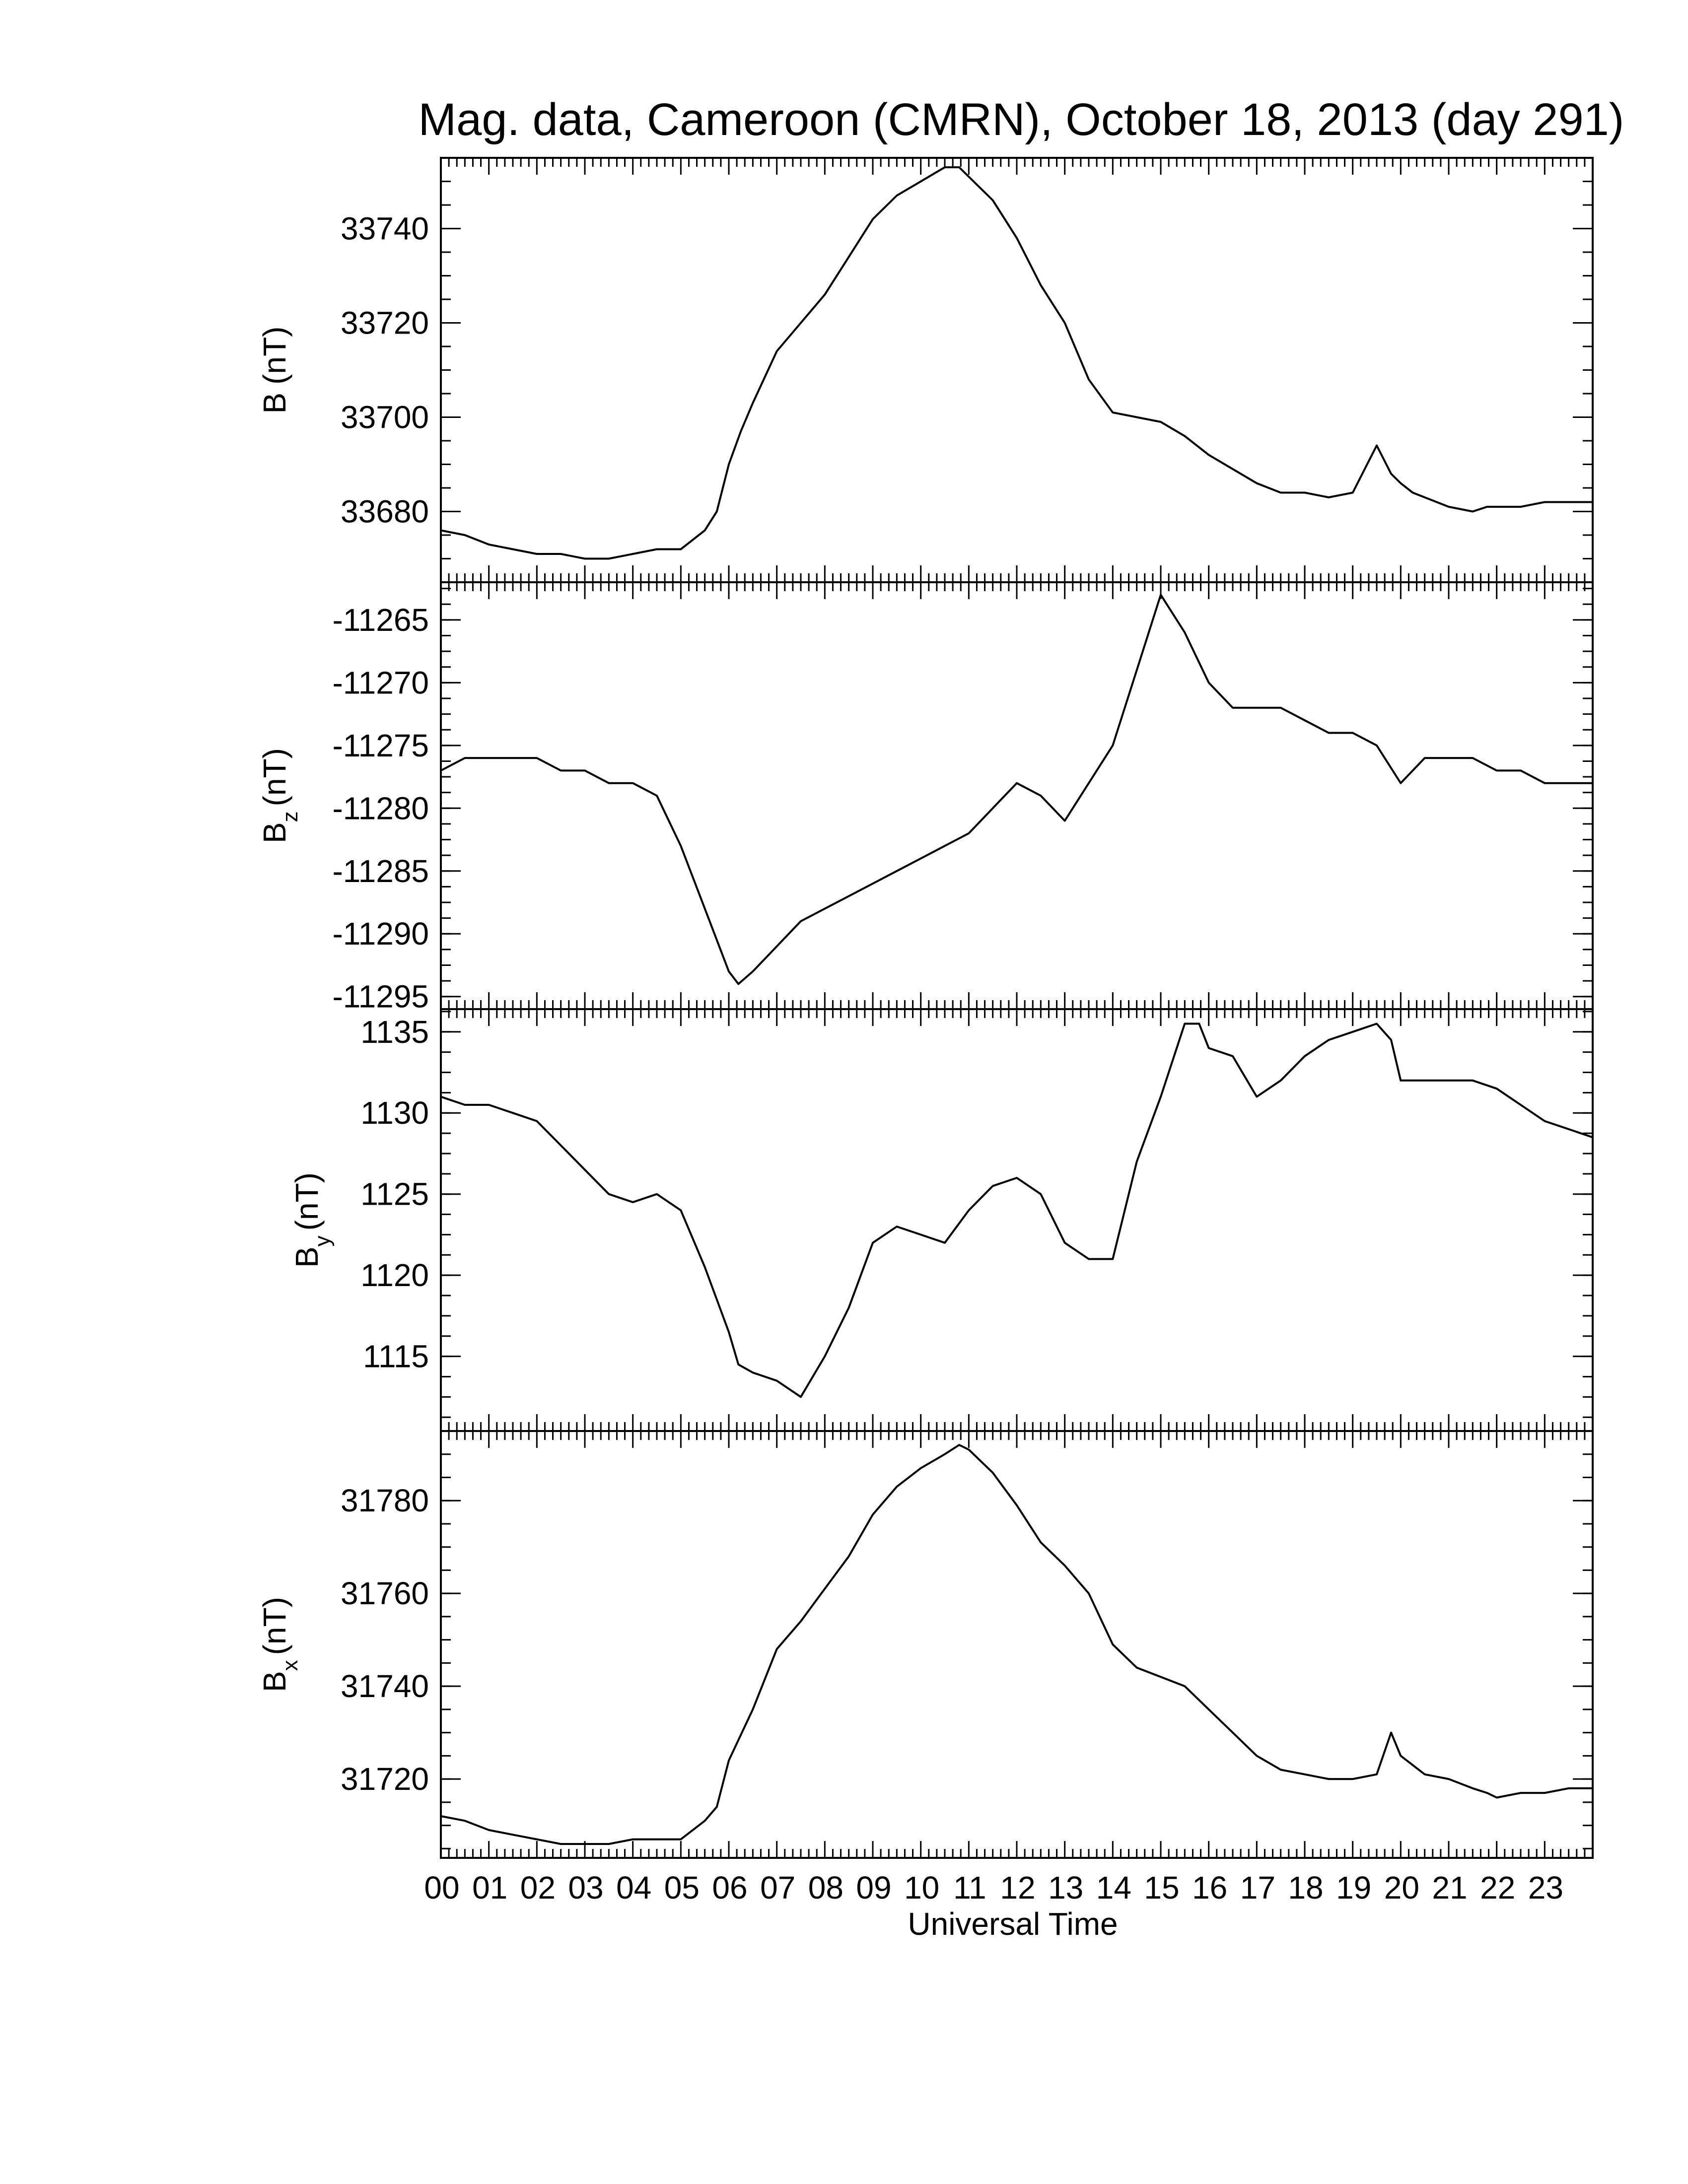 The height and width of the screenshot is (2184, 1688). Describe the element at coordinates (385, 512) in the screenshot. I see `y-tick-label: 33680` at that location.